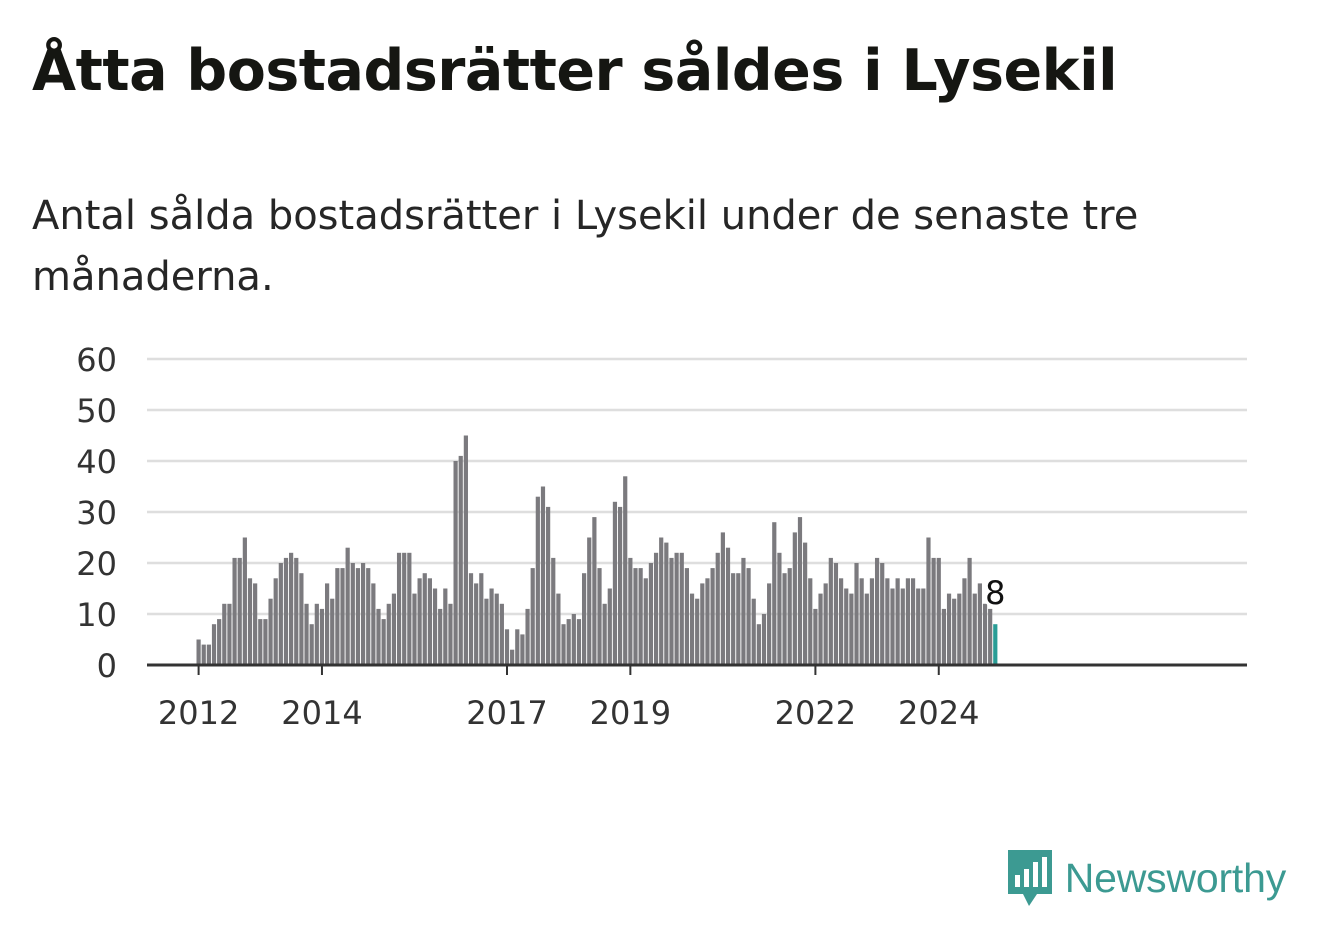 The height and width of the screenshot is (939, 1322). What do you see at coordinates (995, 644) in the screenshot?
I see `highlight-bar` at bounding box center [995, 644].